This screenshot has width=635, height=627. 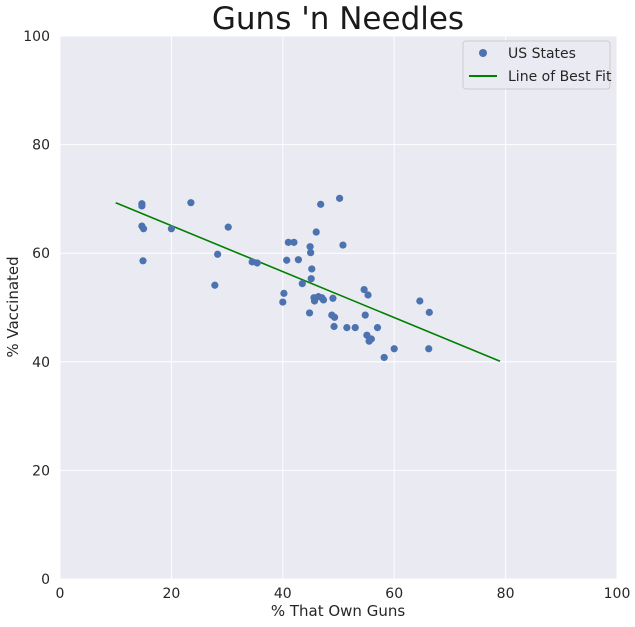 I want to click on legend-box, so click(x=536, y=65).